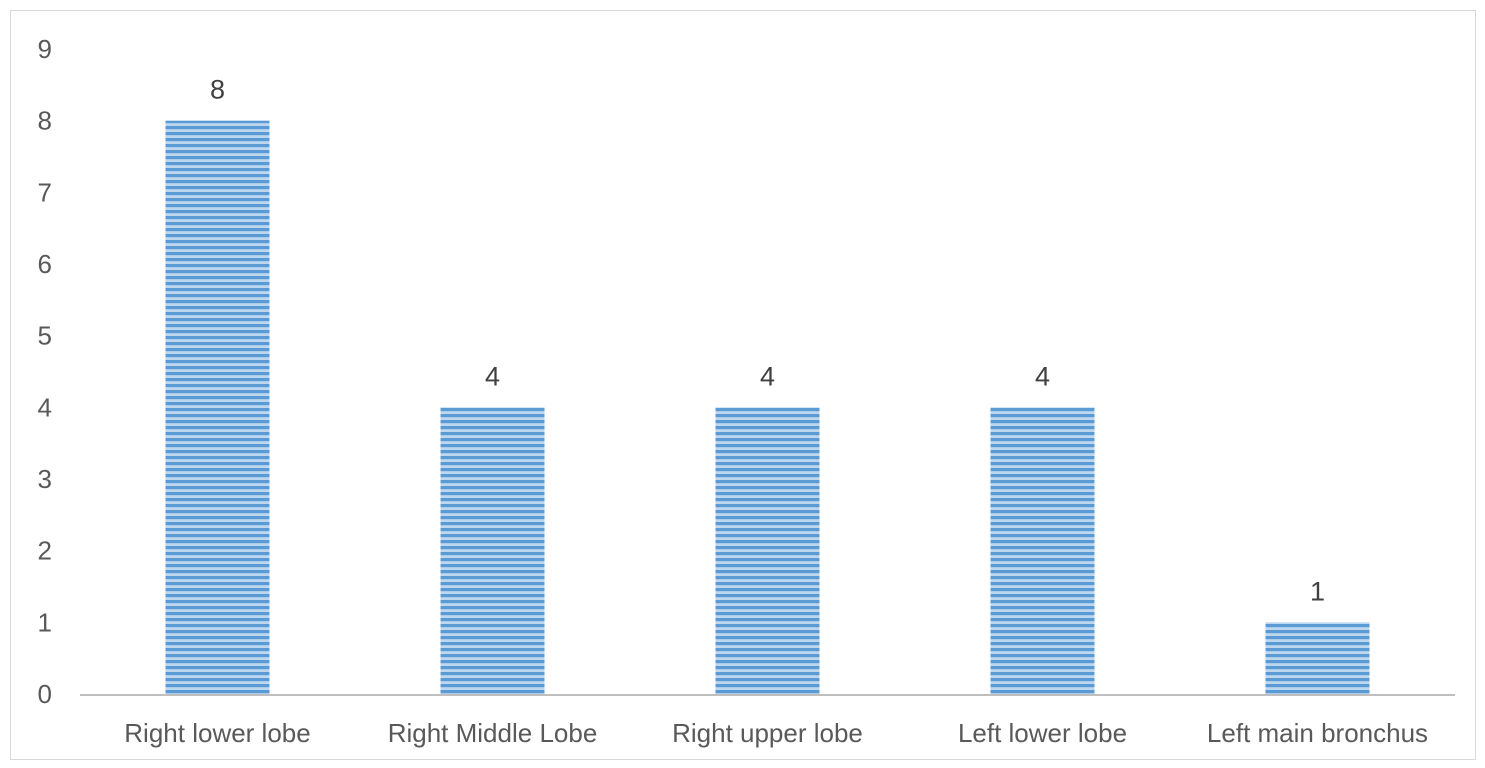 This screenshot has height=768, width=1485. What do you see at coordinates (45, 371) in the screenshot?
I see `y-axis-ticks: 0 1 2 3 4 5 6 7 8 9` at bounding box center [45, 371].